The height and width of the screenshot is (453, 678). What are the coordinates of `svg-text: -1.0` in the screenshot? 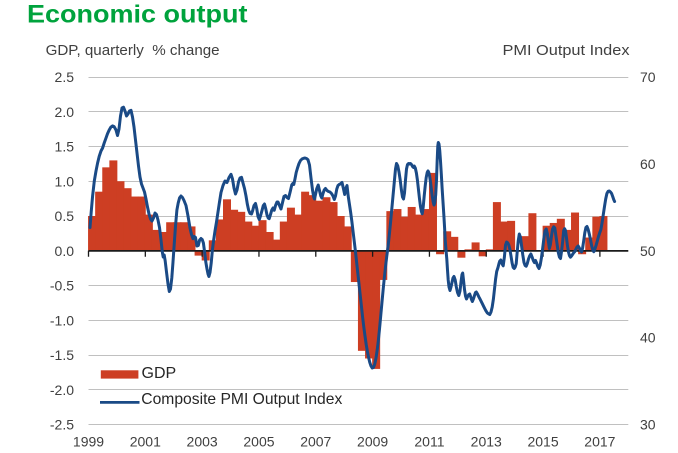 It's located at (62, 320).